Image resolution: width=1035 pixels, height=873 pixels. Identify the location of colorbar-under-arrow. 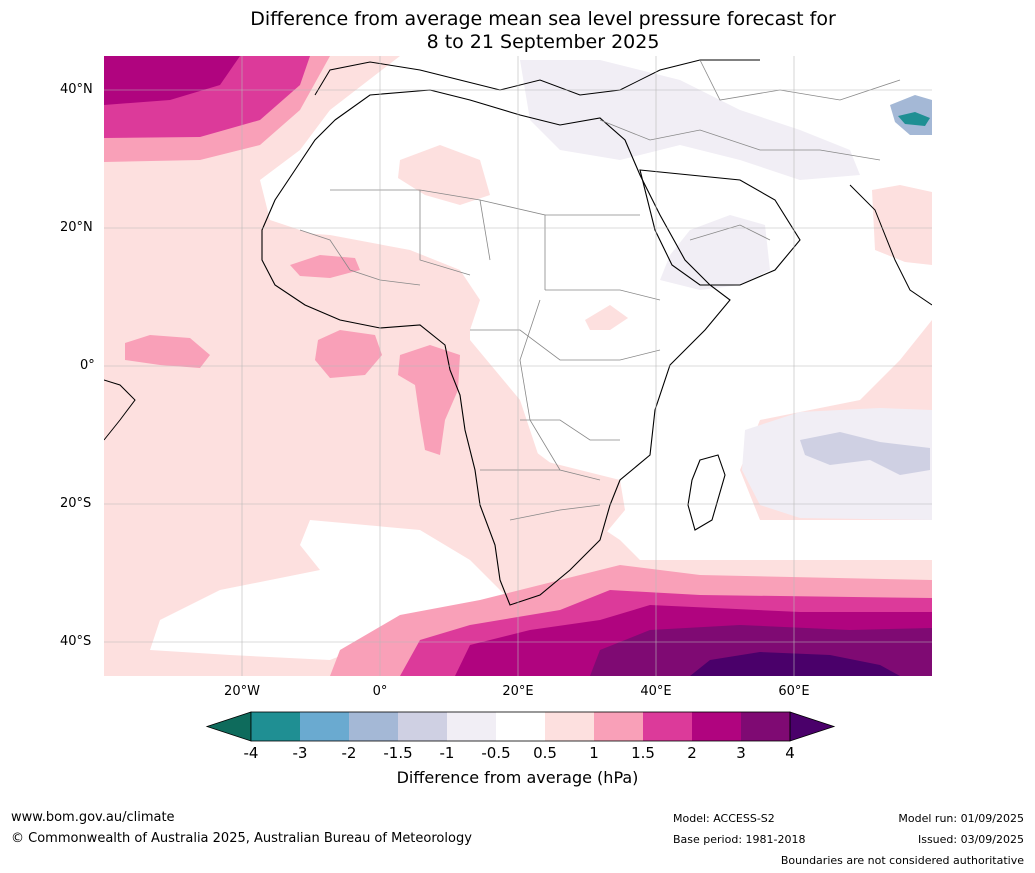
(228, 726).